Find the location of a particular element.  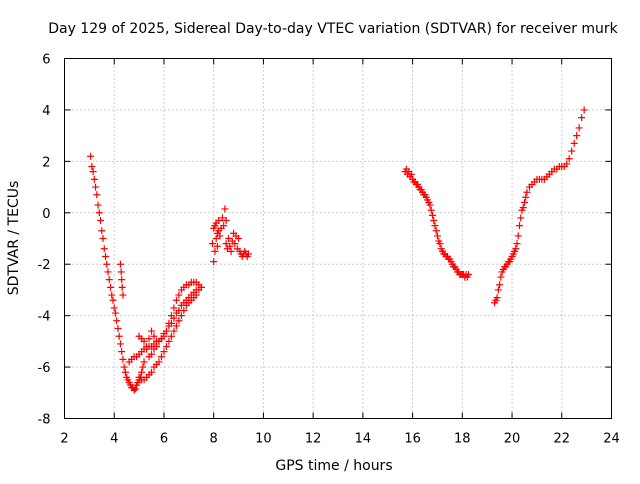

series-spikes is located at coordinates (121, 279).